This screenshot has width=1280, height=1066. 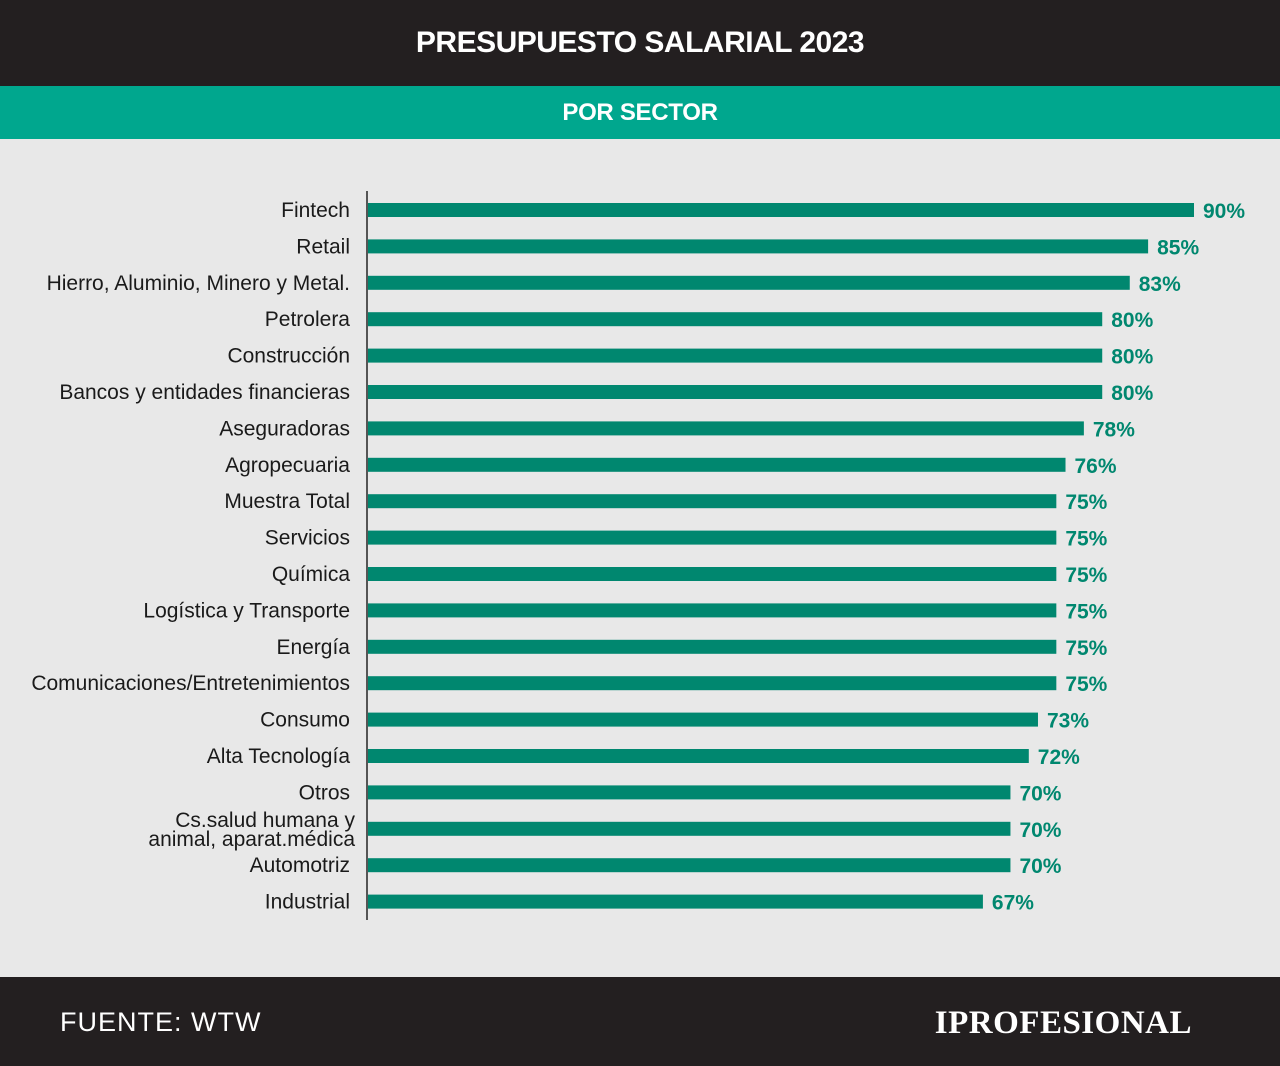 What do you see at coordinates (198, 283) in the screenshot?
I see `category-label: Hierro, Aluminio, Minero y Metal.` at bounding box center [198, 283].